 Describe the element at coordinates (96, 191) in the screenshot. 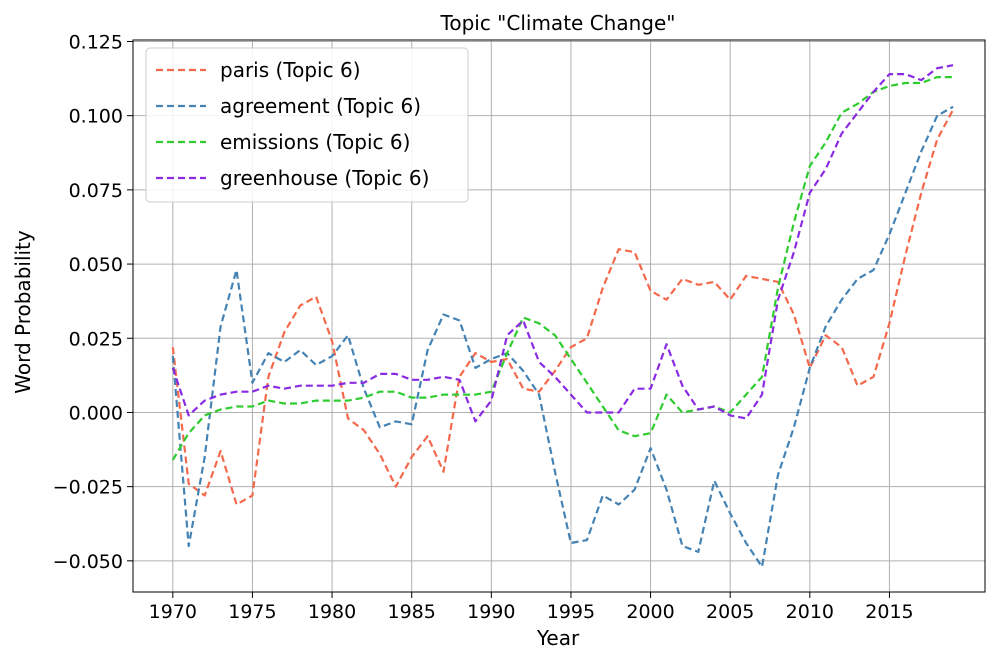

I see `y-tick-label: 0.075` at that location.